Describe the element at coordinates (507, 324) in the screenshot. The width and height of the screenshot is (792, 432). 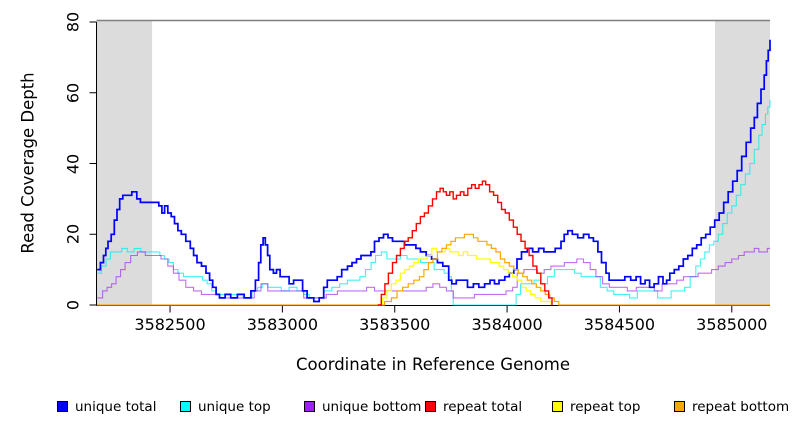
I see `x-tick-label-3584000: 3584000` at that location.